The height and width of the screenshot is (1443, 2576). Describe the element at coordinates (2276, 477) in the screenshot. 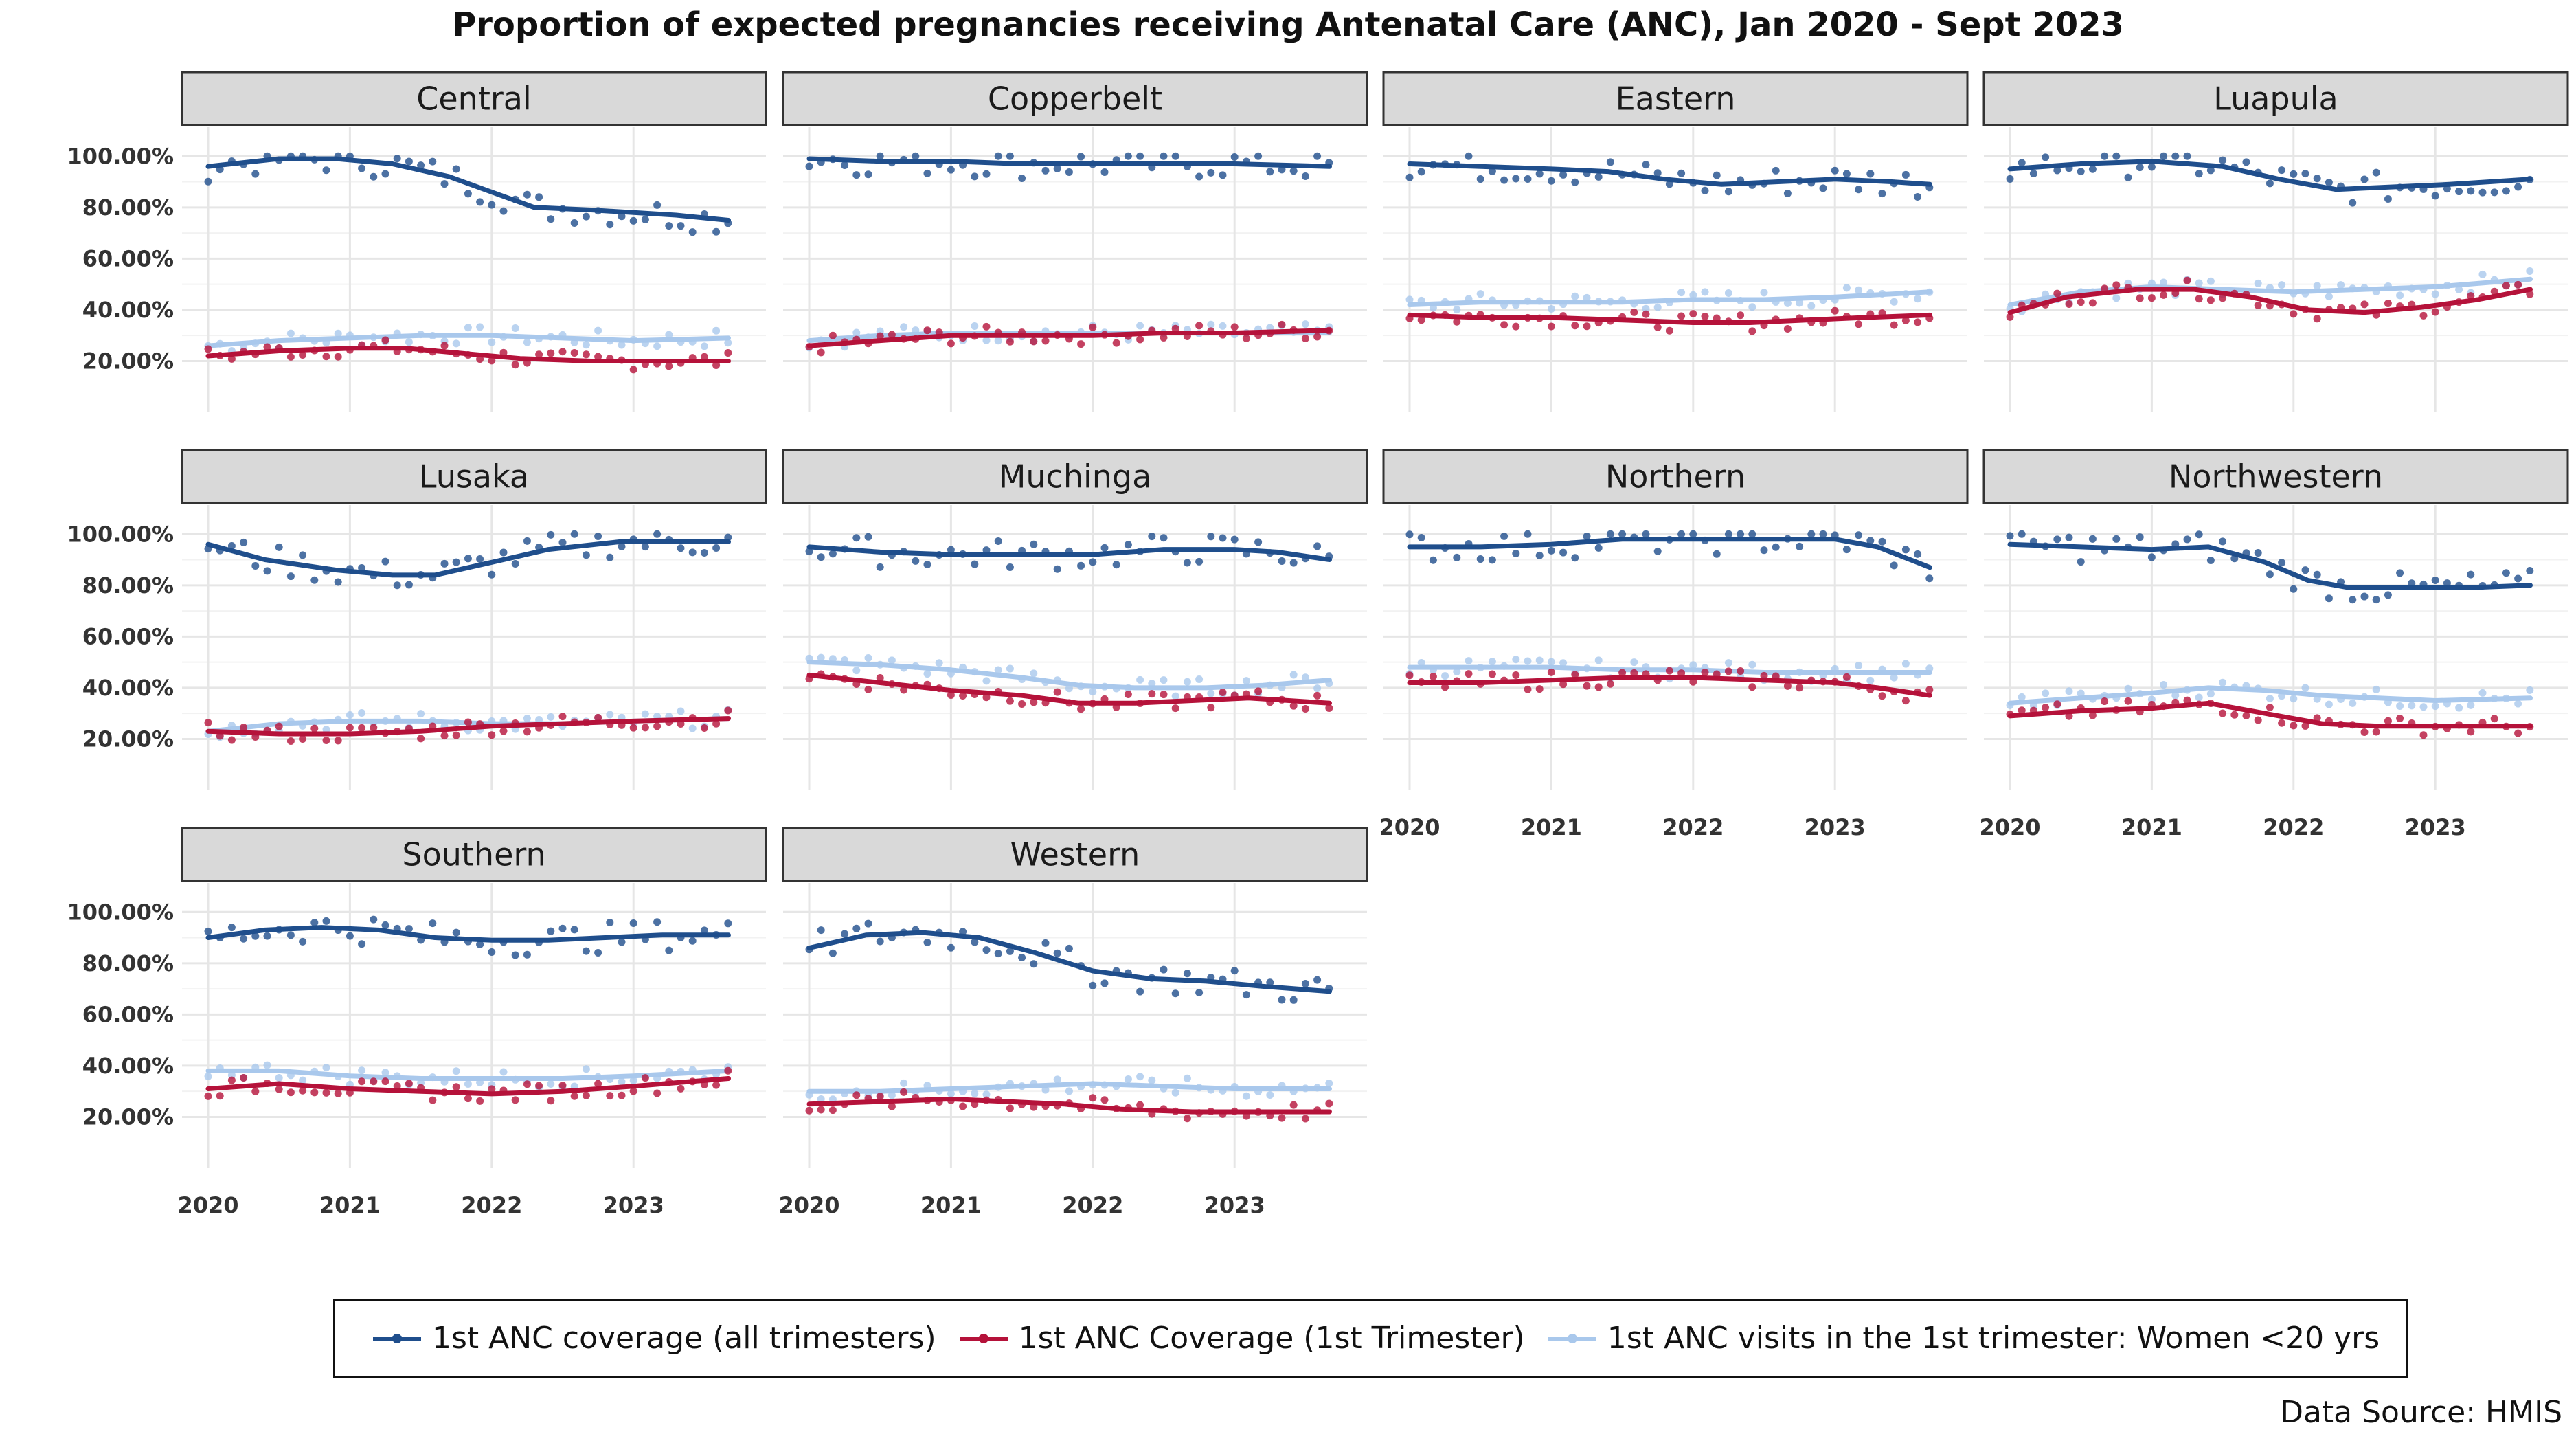

I see `facet-label-northwestern: Northwestern` at that location.